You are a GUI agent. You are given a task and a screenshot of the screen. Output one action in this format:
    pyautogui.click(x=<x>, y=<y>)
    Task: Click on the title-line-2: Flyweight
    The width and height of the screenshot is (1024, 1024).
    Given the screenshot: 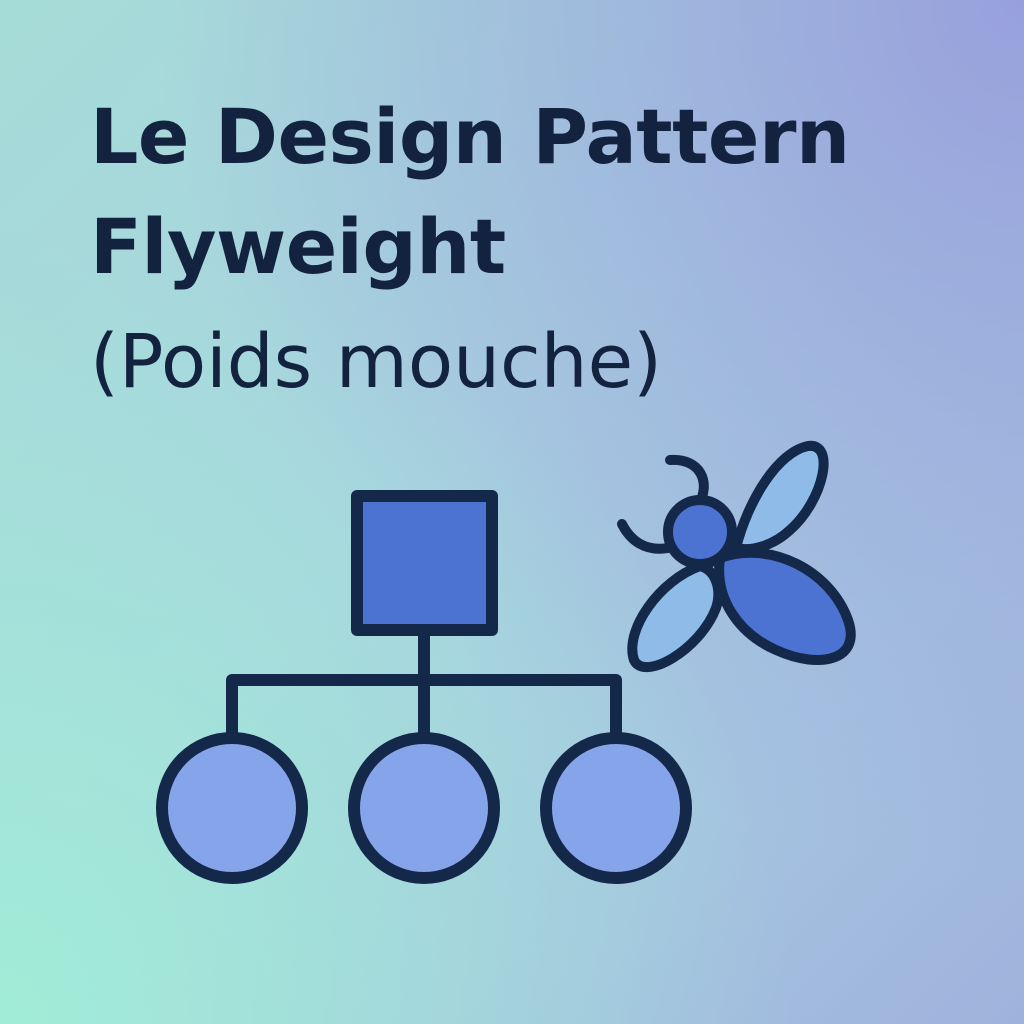 What is the action you would take?
    pyautogui.click(x=298, y=246)
    